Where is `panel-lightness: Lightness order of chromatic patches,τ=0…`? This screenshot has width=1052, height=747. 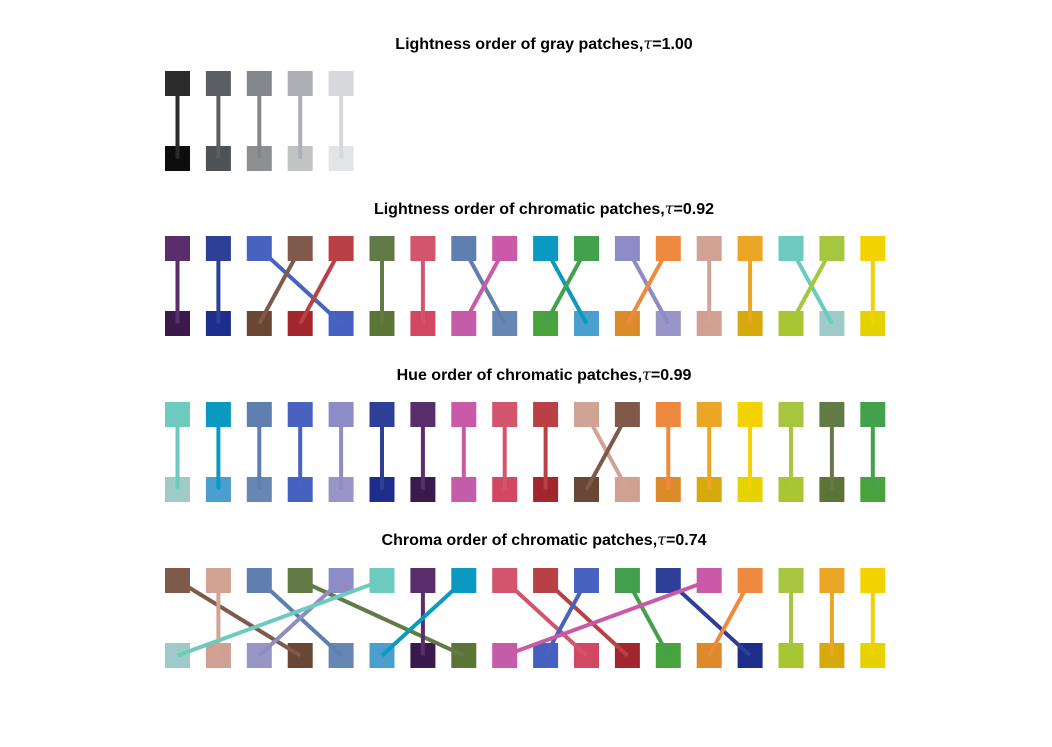
panel-lightness: Lightness order of chromatic patches,τ=0… is located at coordinates (525, 267).